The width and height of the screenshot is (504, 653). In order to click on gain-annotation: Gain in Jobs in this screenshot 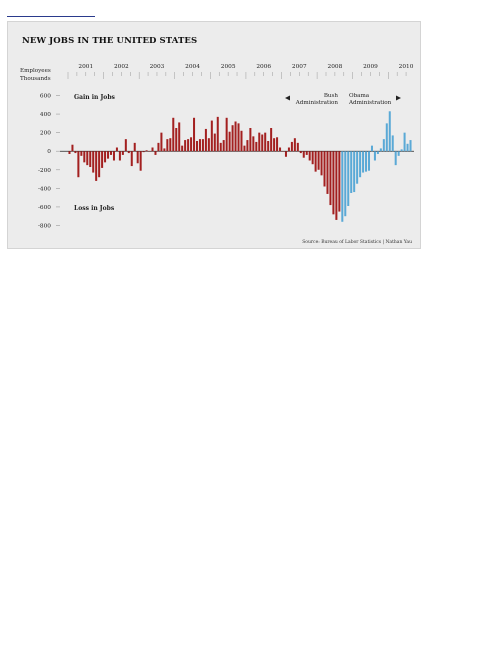, I will do `click(95, 97)`.